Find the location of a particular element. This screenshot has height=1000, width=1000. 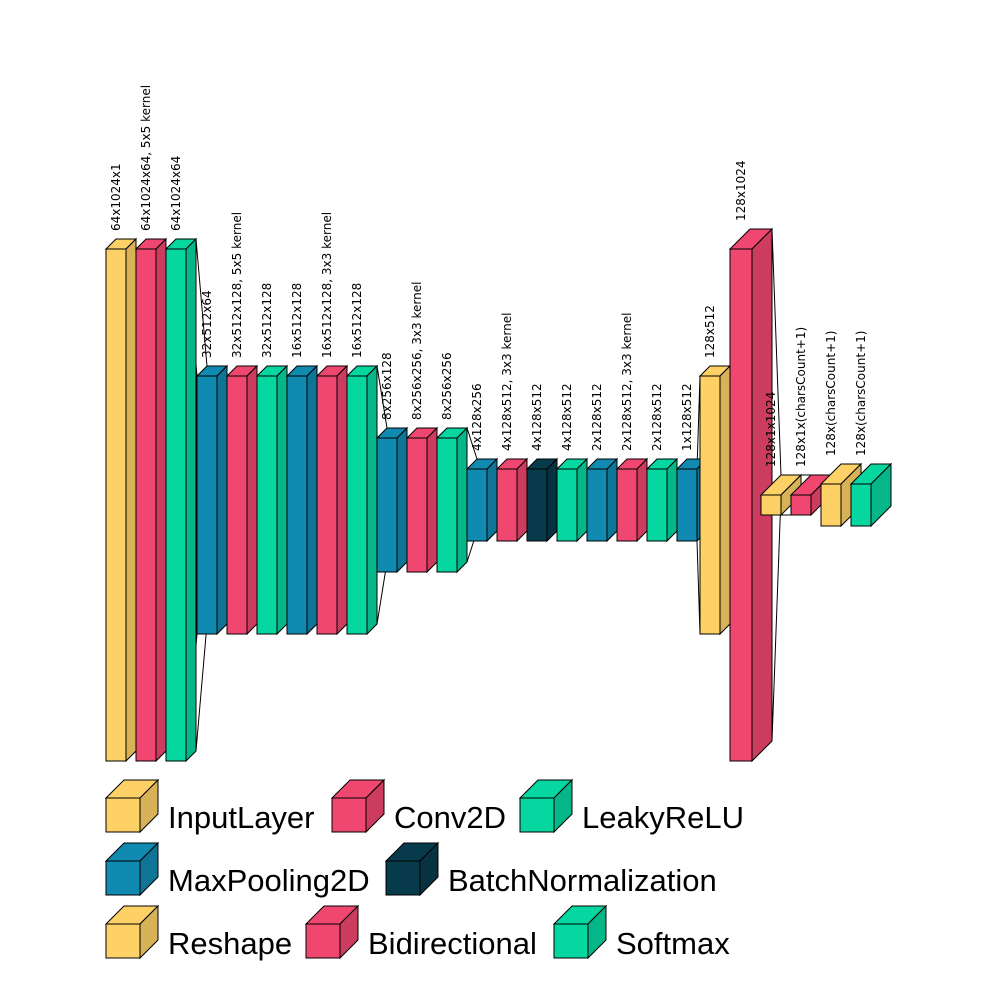

layer-shape-label: 16x512x128, 3x3 kernel is located at coordinates (327, 285).